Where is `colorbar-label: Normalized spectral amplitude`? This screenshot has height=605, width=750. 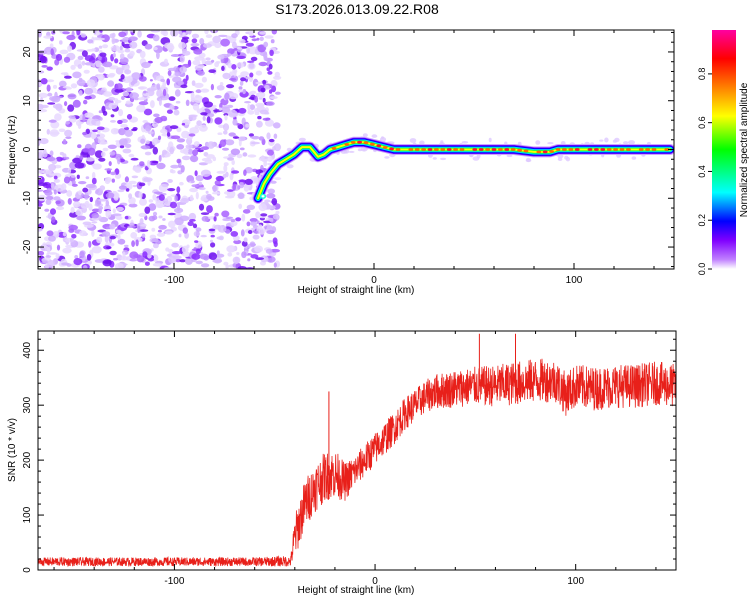 colorbar-label: Normalized spectral amplitude is located at coordinates (744, 149).